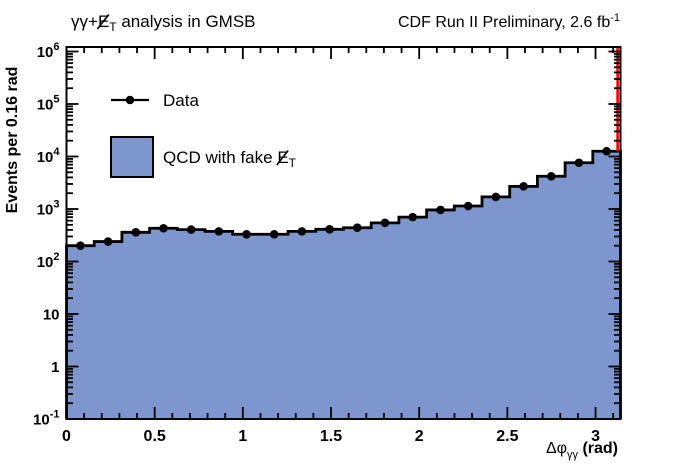 The image size is (689, 467). What do you see at coordinates (49, 156) in the screenshot?
I see `y-tick-label: 10⁴` at bounding box center [49, 156].